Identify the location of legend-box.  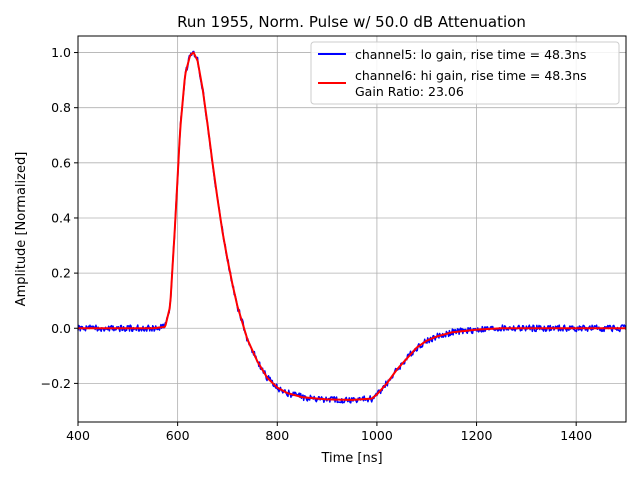
(465, 73).